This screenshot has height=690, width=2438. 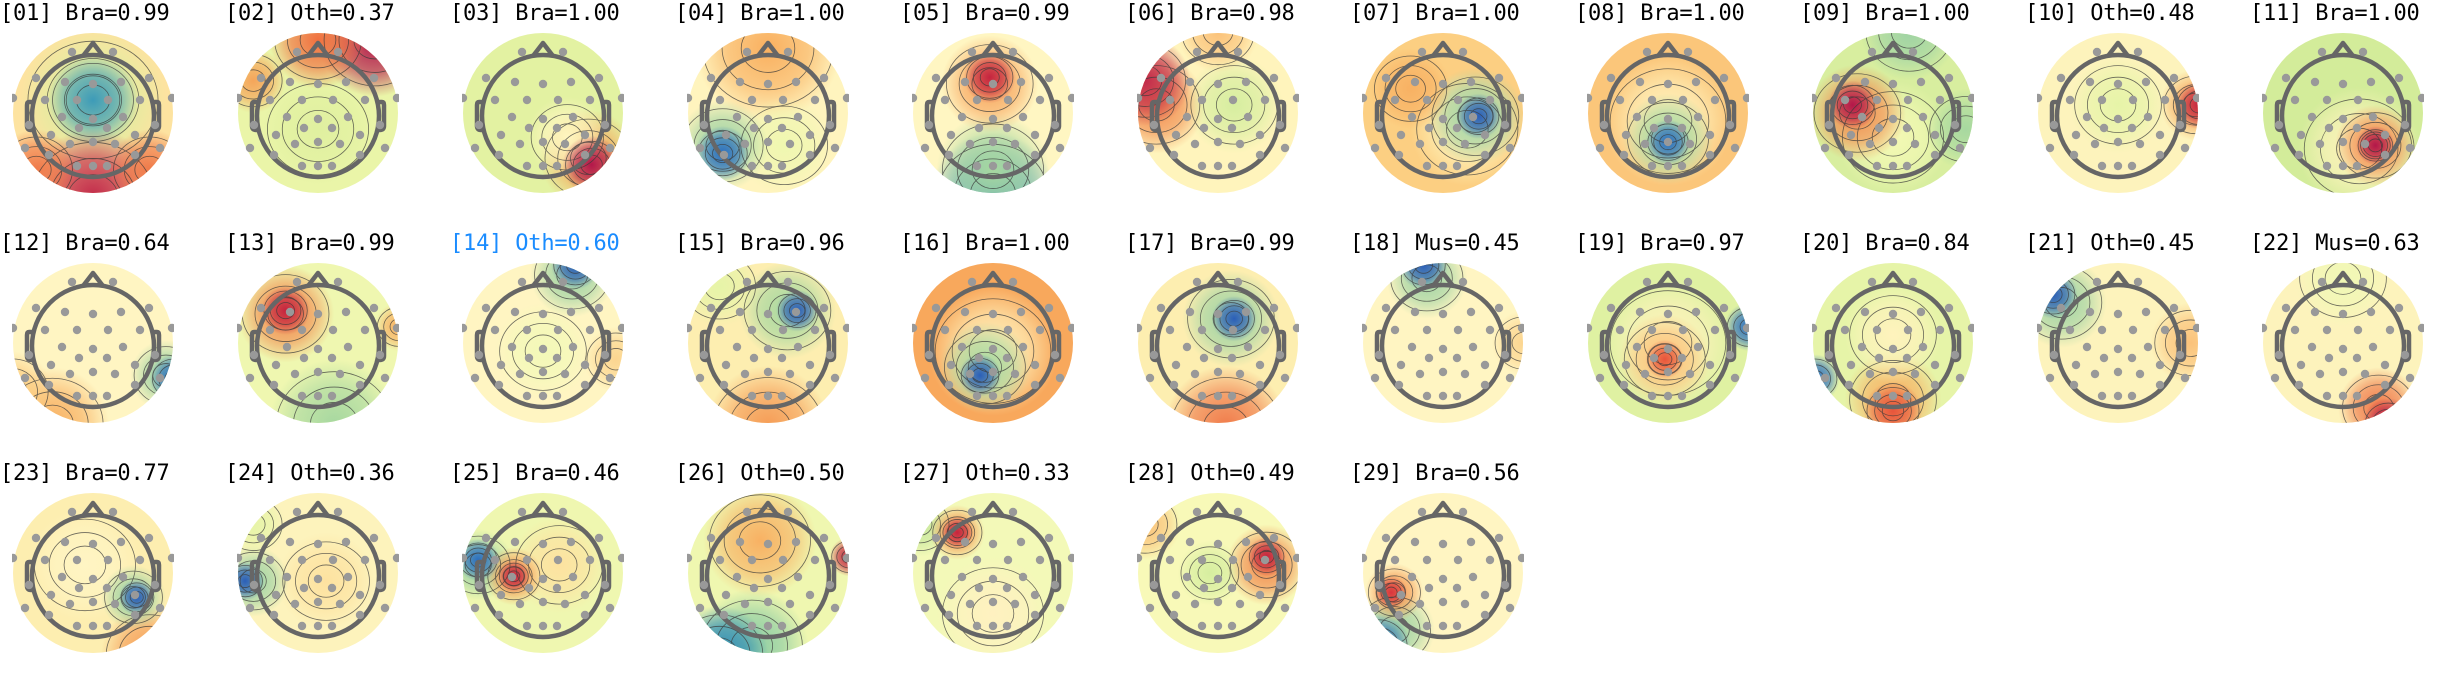 I want to click on component-label: [12] Bra=0.64, so click(x=85, y=243).